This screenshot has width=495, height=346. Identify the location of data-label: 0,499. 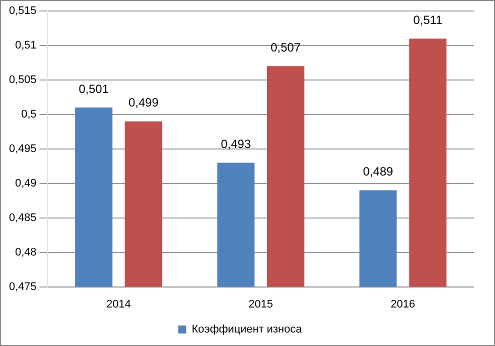
(143, 103).